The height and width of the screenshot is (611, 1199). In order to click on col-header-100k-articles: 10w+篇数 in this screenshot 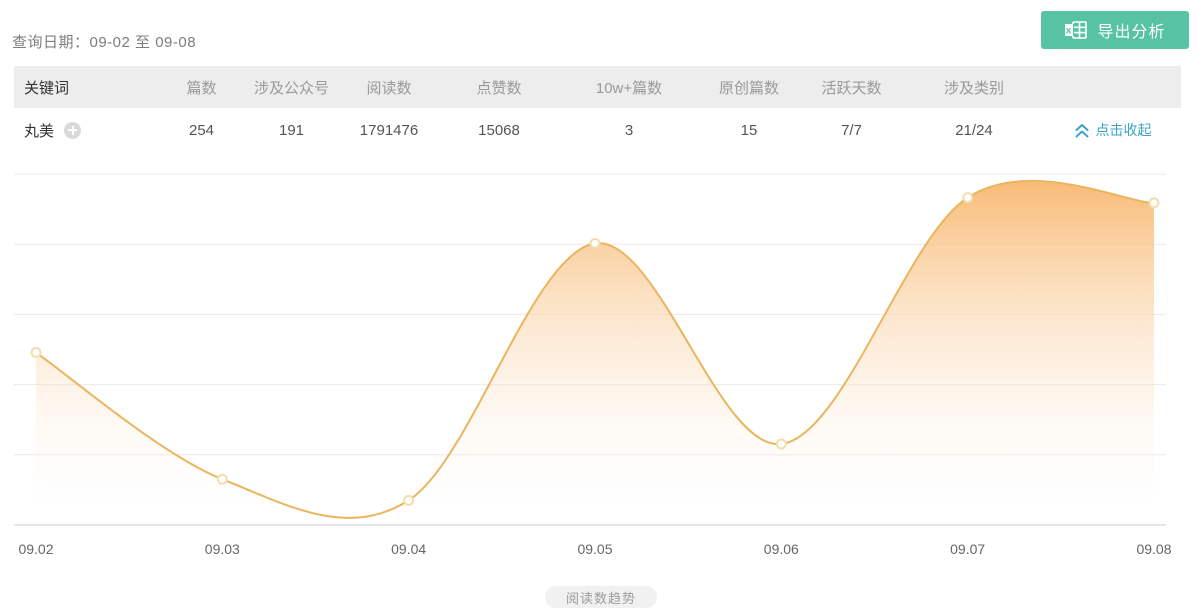, I will do `click(629, 88)`.